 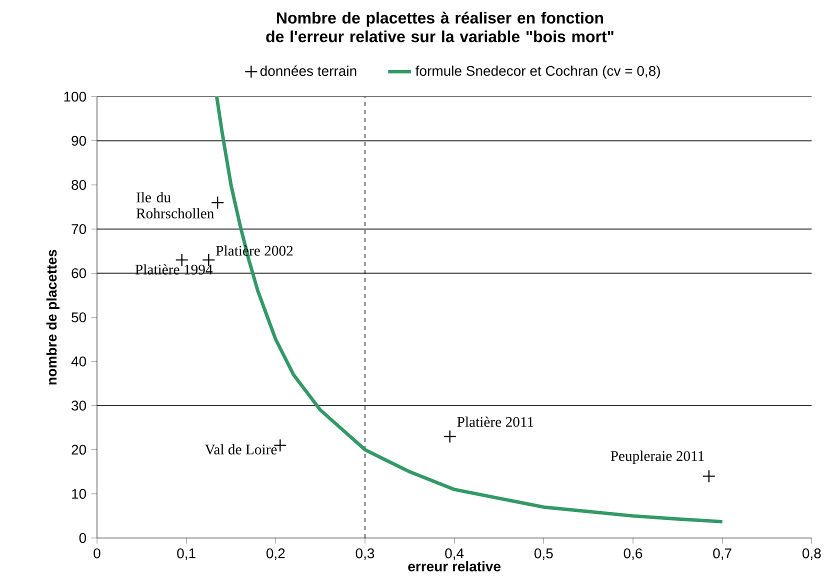 I want to click on y-tick-label: 30, so click(x=79, y=405).